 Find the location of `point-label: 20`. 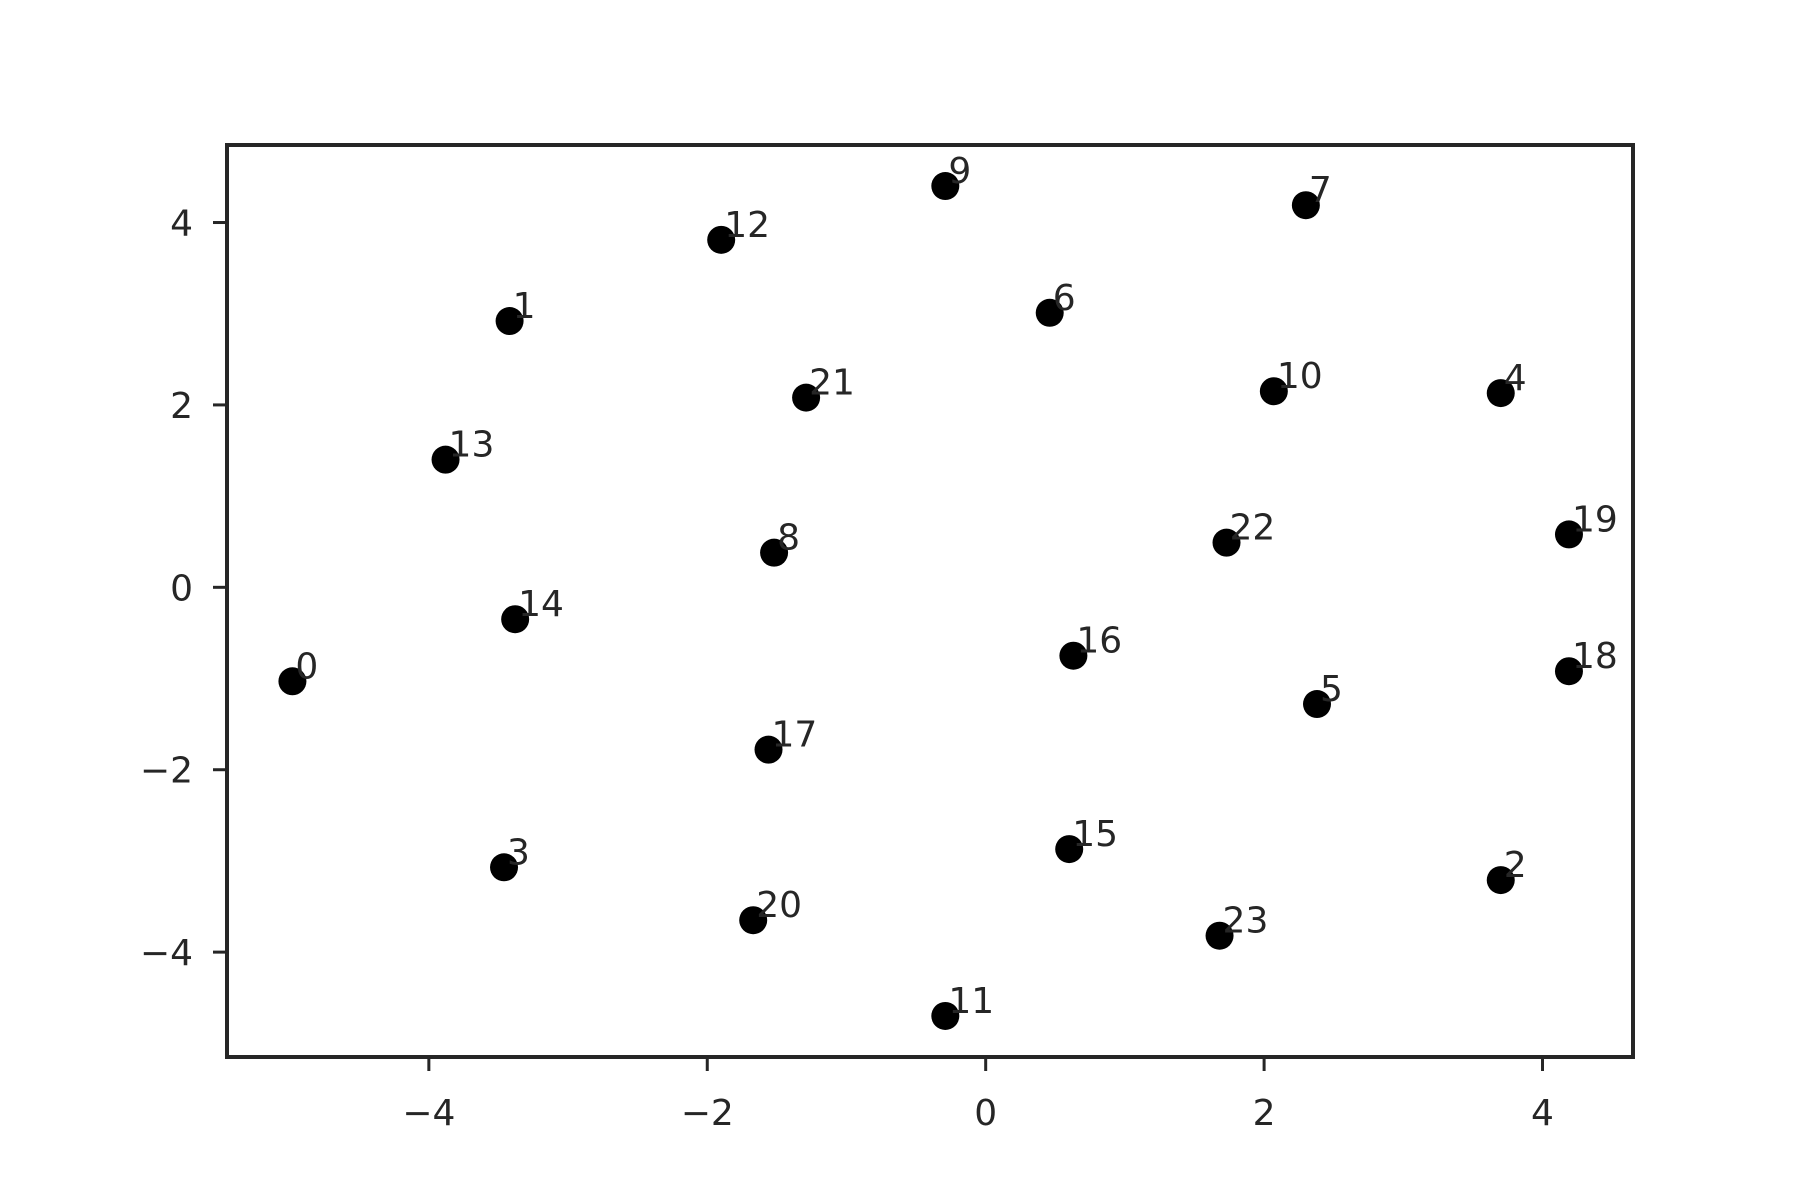

point-label: 20 is located at coordinates (779, 905).